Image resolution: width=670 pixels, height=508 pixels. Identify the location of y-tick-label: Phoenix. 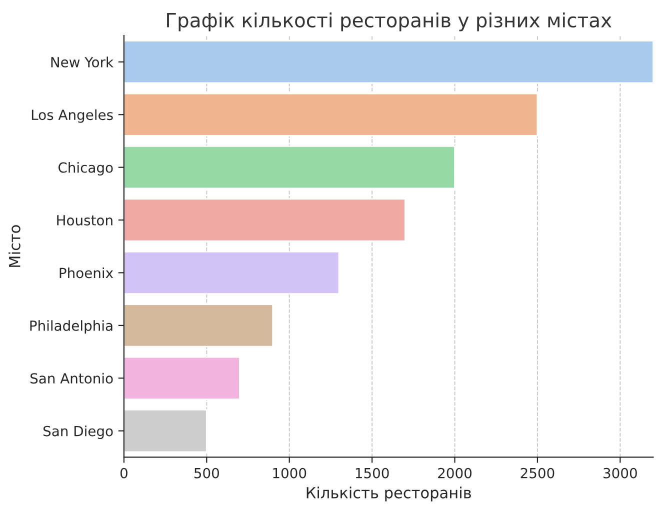
(87, 272).